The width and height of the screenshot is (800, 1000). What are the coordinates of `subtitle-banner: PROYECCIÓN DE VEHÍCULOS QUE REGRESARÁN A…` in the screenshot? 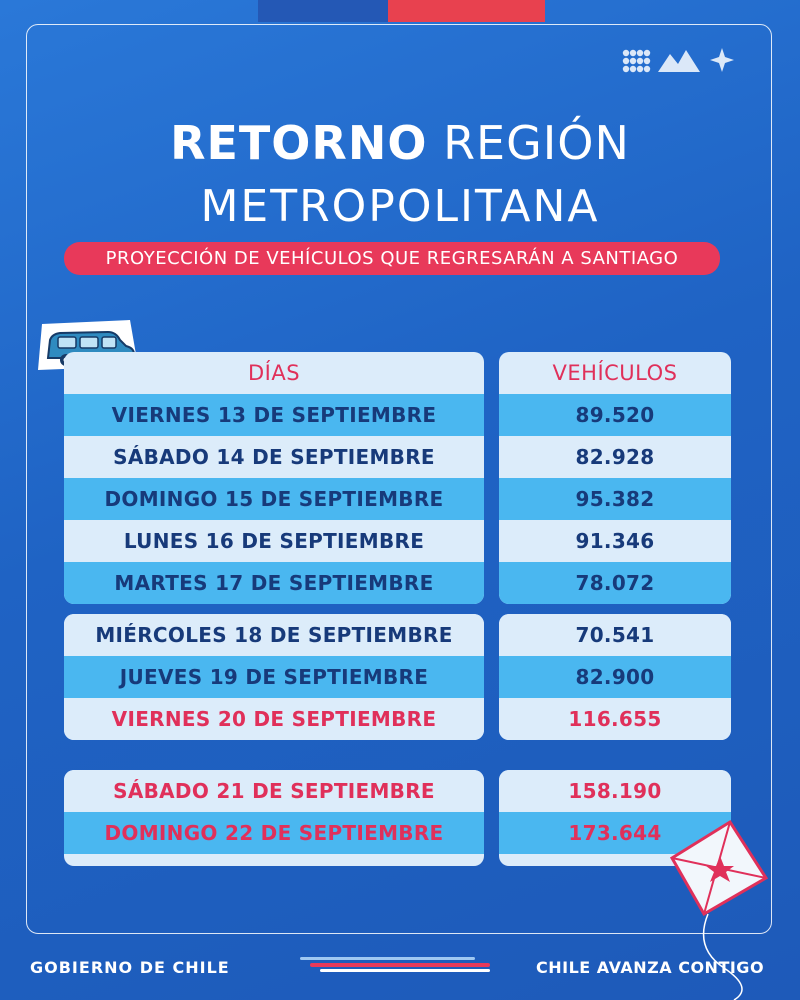 It's located at (392, 258).